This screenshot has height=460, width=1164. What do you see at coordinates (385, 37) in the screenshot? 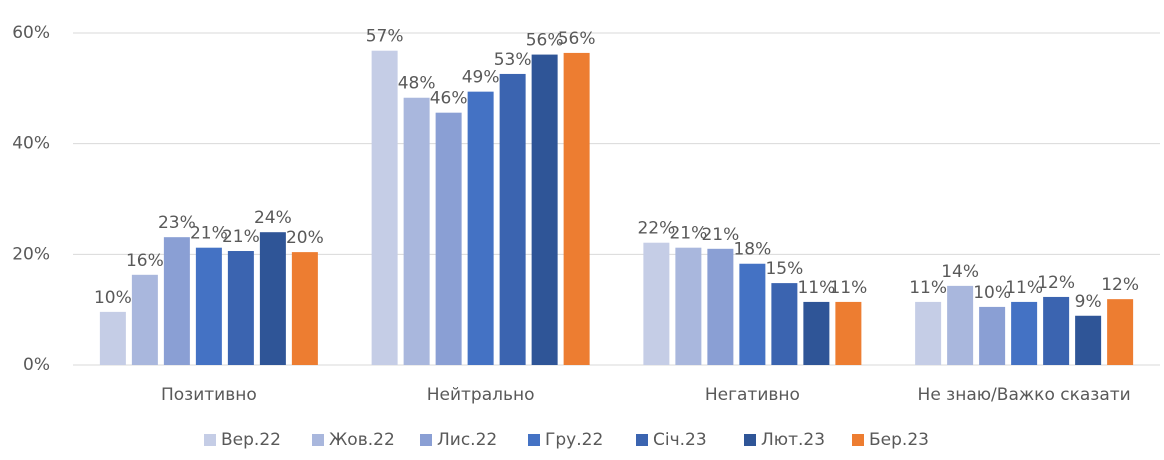
I see `value-label: 57%` at bounding box center [385, 37].